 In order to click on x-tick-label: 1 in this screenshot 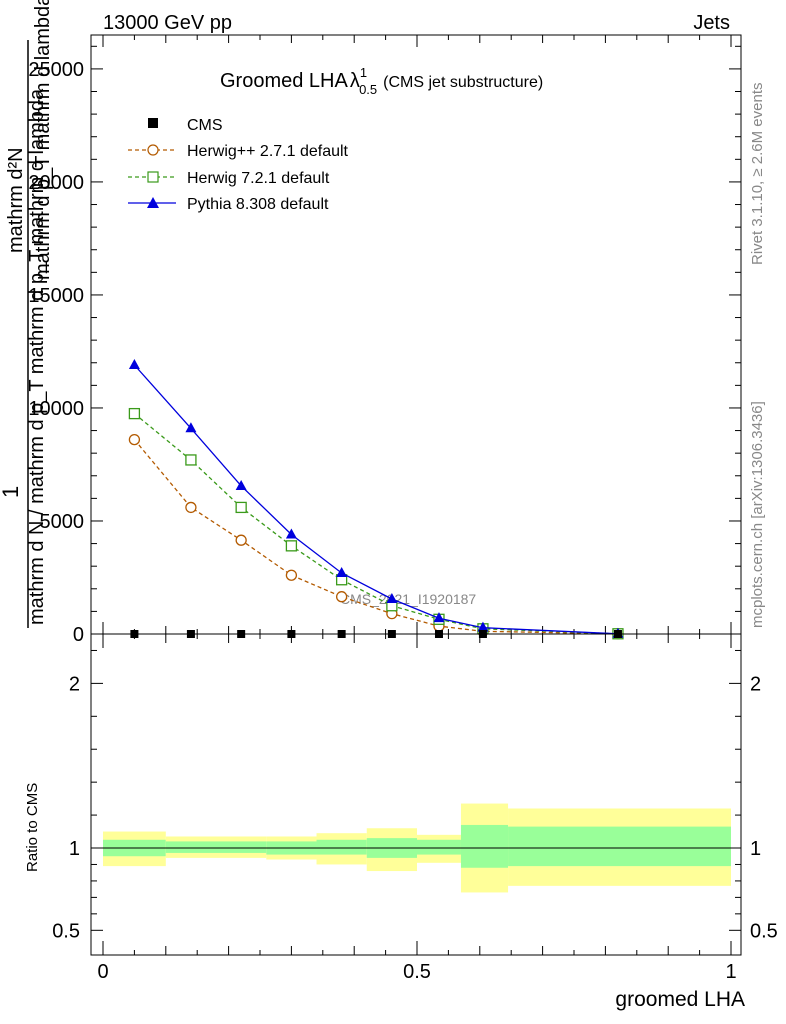, I will do `click(730, 972)`.